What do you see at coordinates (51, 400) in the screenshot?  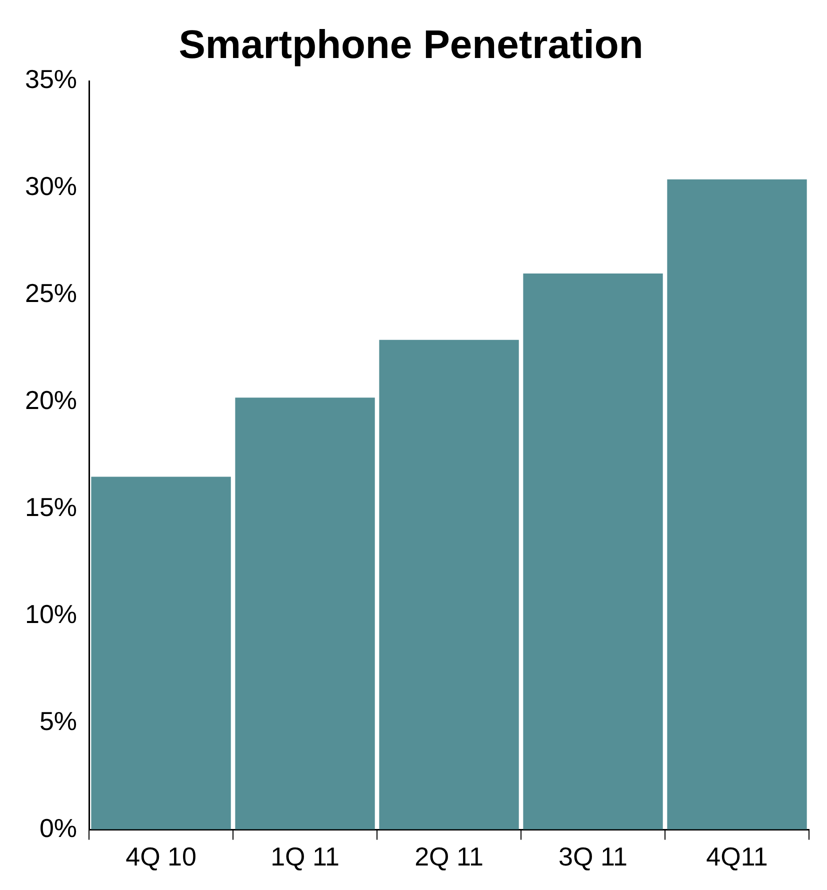 I see `y-tick-label: 20%` at bounding box center [51, 400].